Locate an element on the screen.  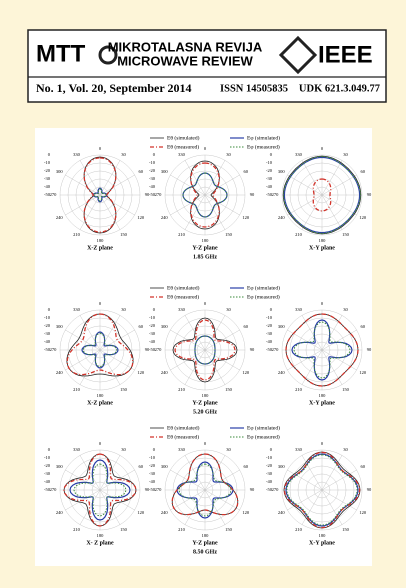
journal-title: MICROWAVE REVIEW is located at coordinates (185, 60).